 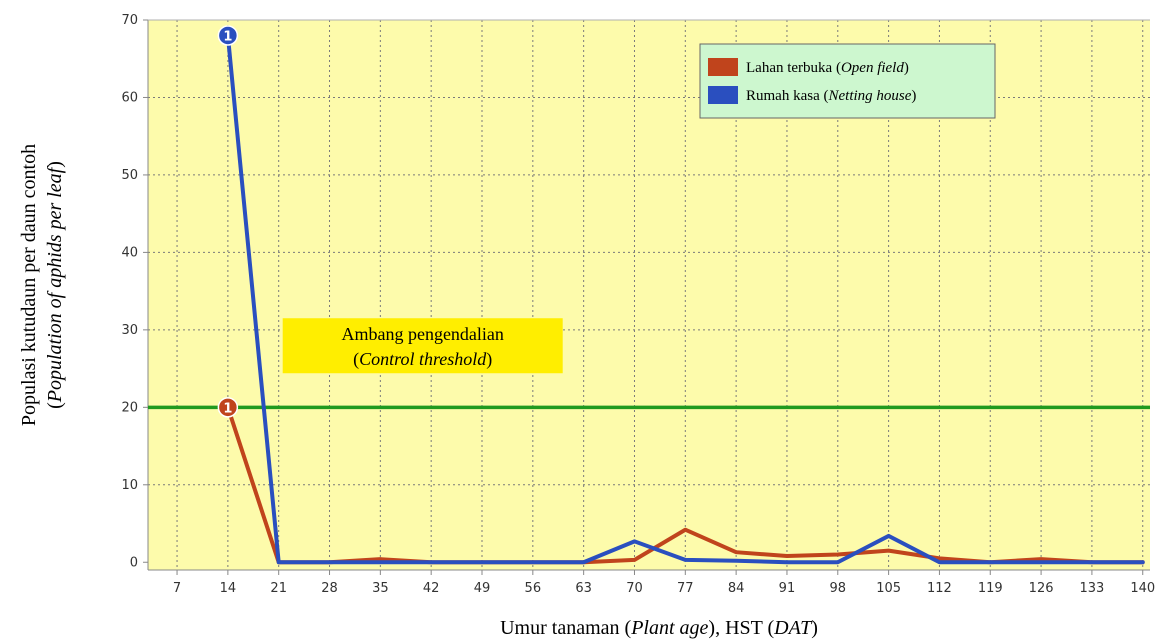 What do you see at coordinates (55, 285) in the screenshot?
I see `y-axis-label-line2: (Population of aphids per leaf)` at bounding box center [55, 285].